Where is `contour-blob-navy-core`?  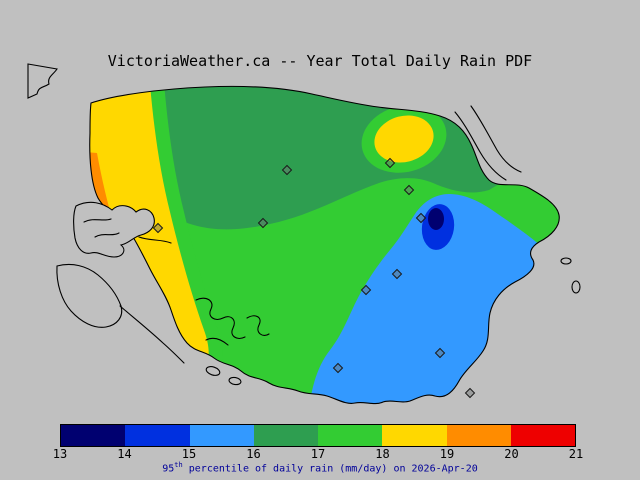
contour-blob-navy-core is located at coordinates (436, 219).